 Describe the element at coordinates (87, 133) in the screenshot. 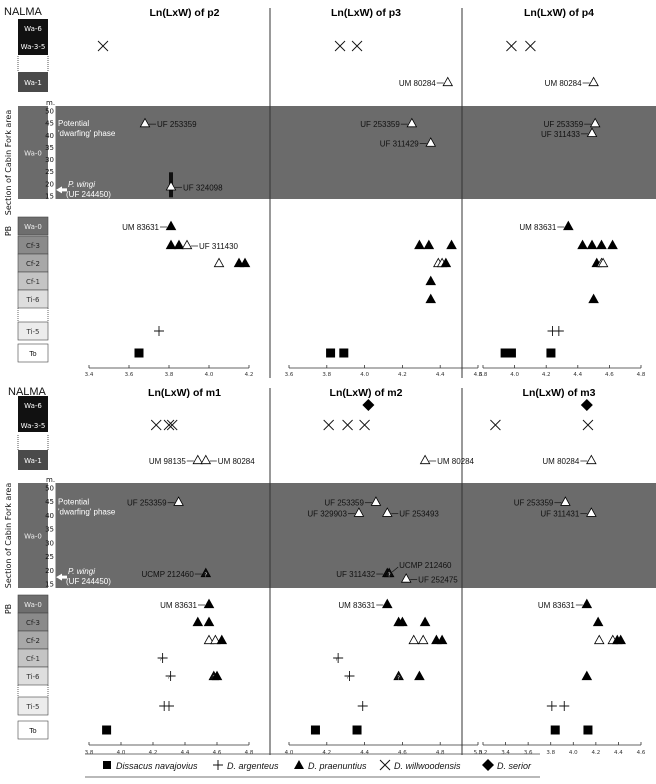

I see `dwarfing-annotation: 'dwarfing' phase` at that location.